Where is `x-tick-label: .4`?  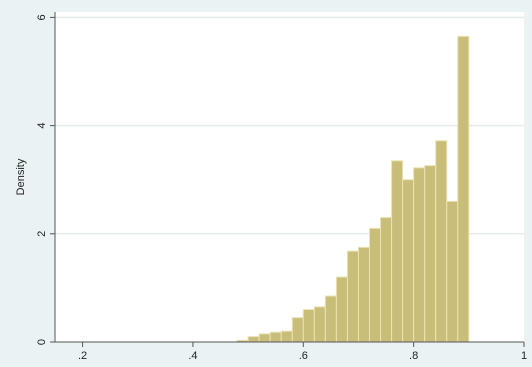
x-tick-label: .4 is located at coordinates (192, 356).